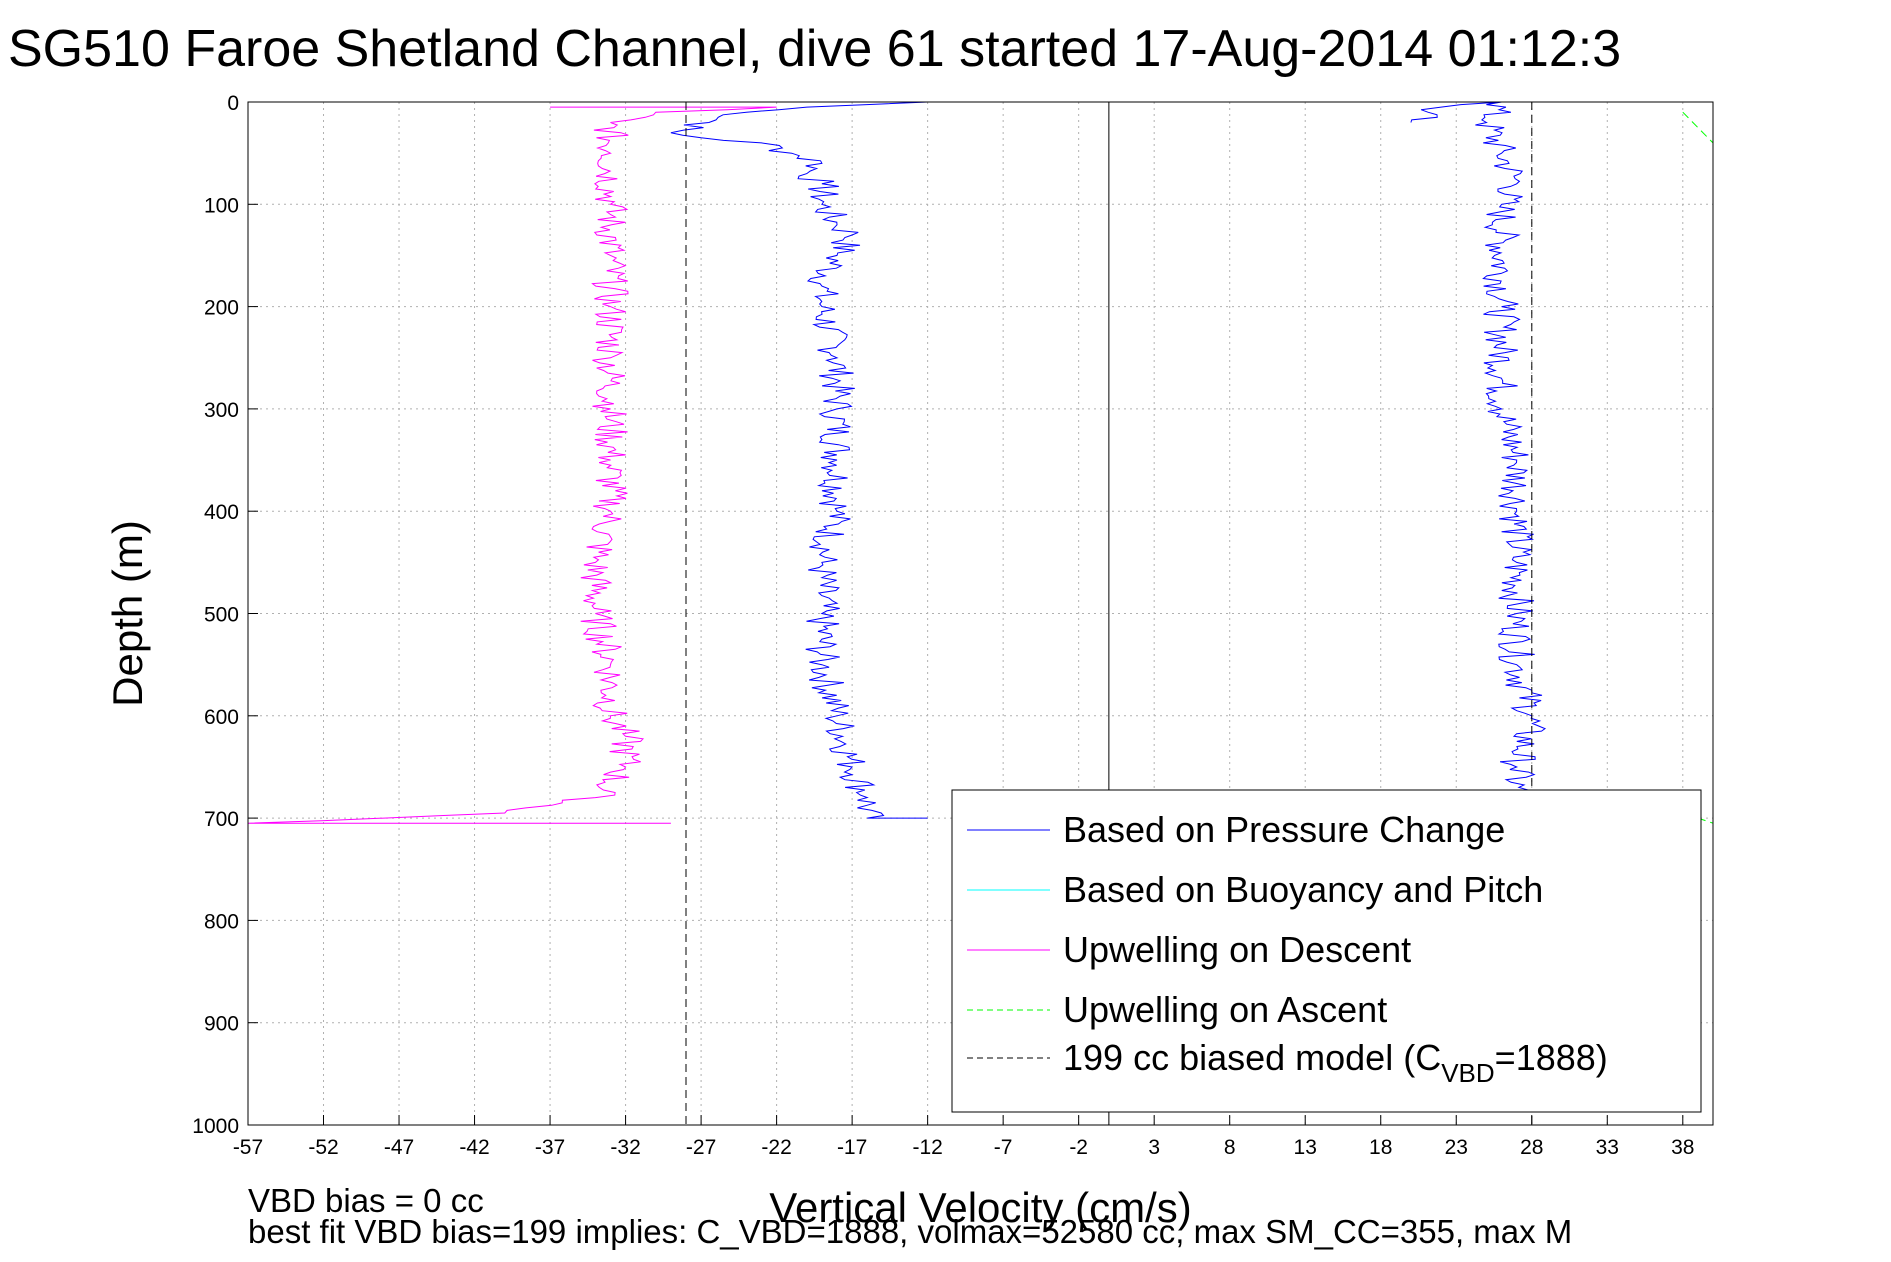 The width and height of the screenshot is (1891, 1262). What do you see at coordinates (221, 308) in the screenshot?
I see `y-tick-label: 200` at bounding box center [221, 308].